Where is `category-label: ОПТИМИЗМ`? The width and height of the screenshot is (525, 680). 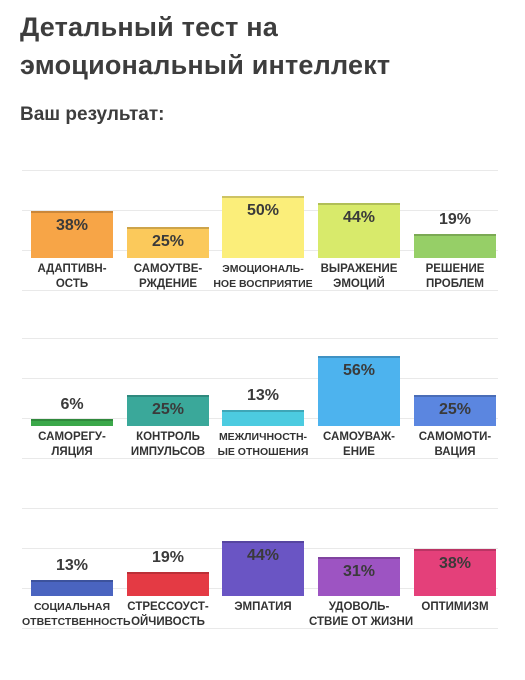 category-label: ОПТИМИЗМ is located at coordinates (455, 607).